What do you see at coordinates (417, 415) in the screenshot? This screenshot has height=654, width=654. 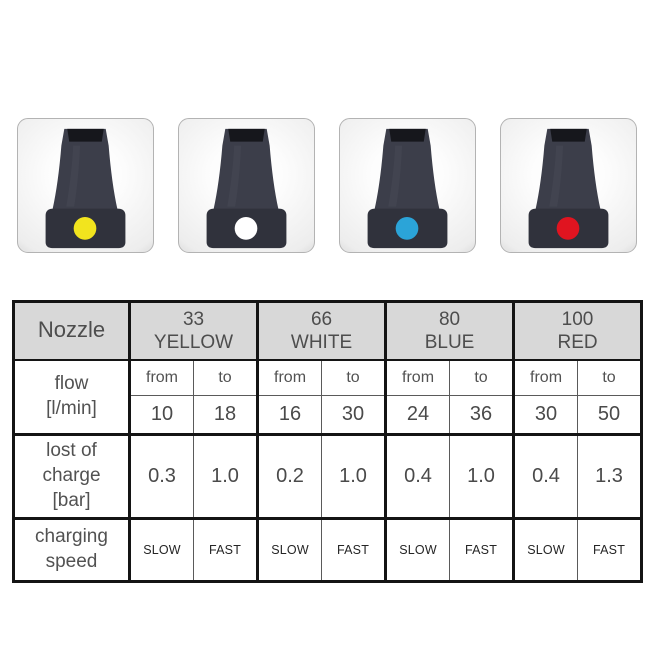 I see `flow-value-cell: 24` at bounding box center [417, 415].